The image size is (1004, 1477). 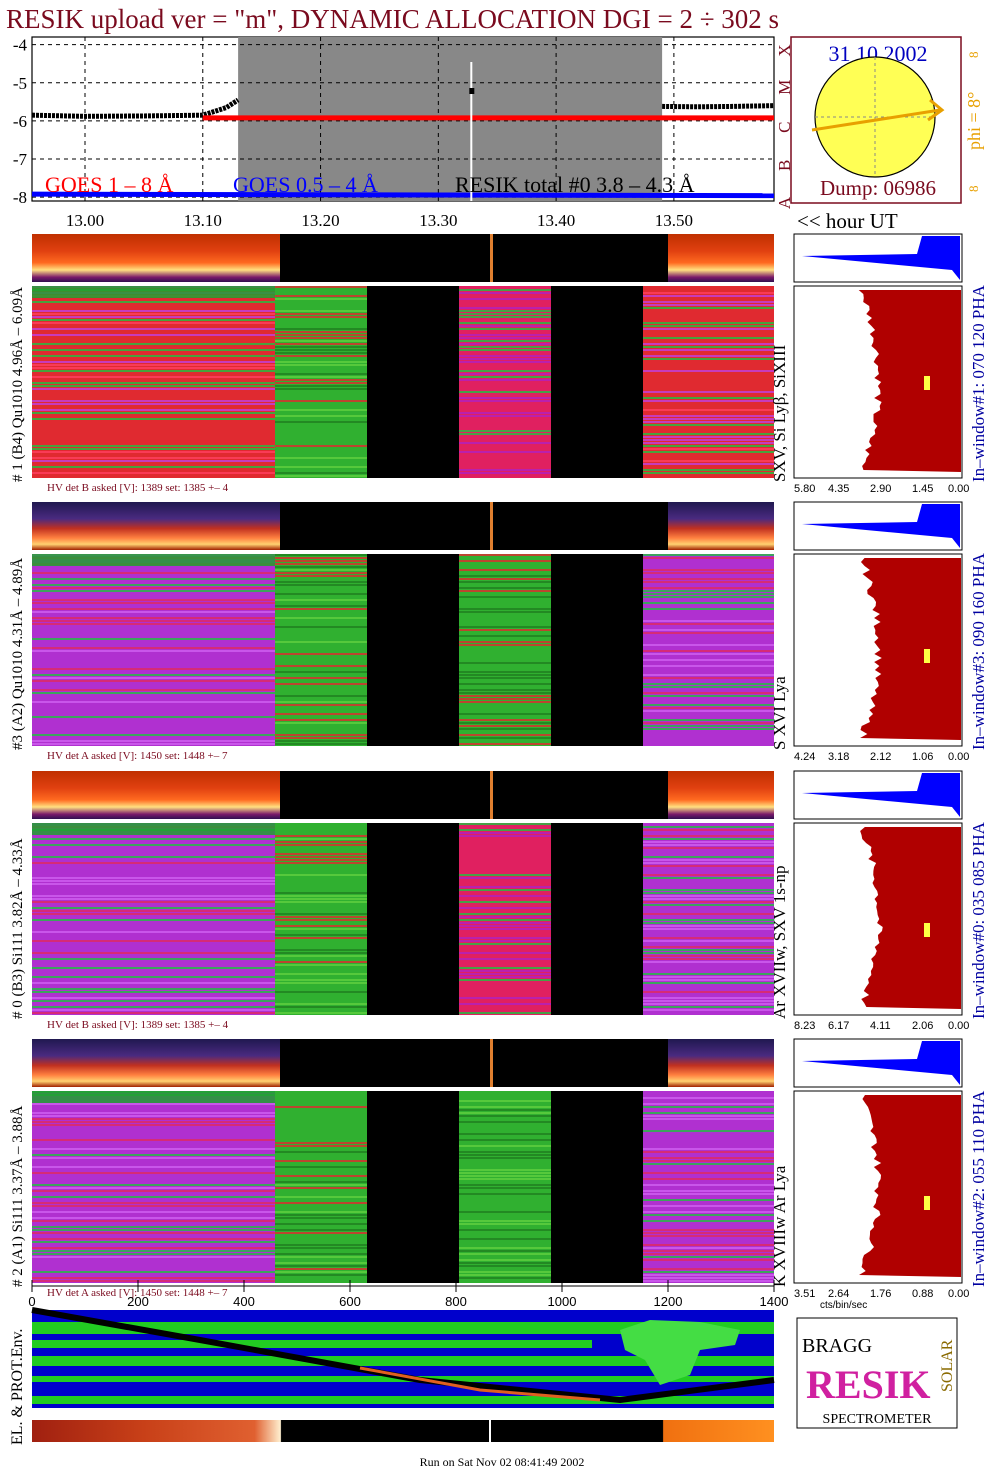 What do you see at coordinates (20, 197) in the screenshot?
I see `y-tick-label: -8` at bounding box center [20, 197].